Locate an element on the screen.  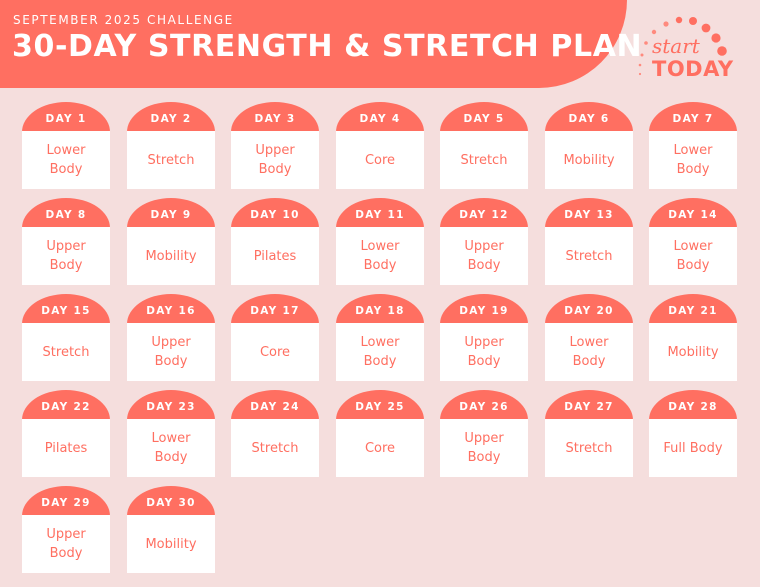
day-activity: Full Body is located at coordinates (693, 448).